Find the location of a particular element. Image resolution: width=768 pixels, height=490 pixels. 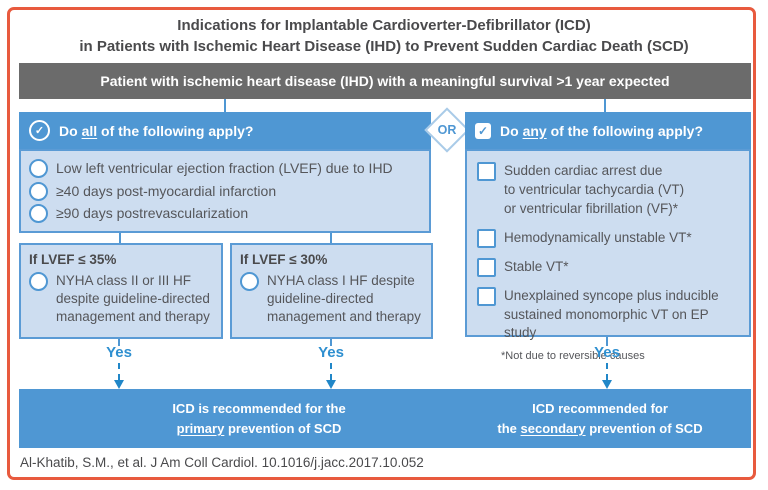

criterion-row: ≥40 days post-myocardial infarction is located at coordinates (225, 191).